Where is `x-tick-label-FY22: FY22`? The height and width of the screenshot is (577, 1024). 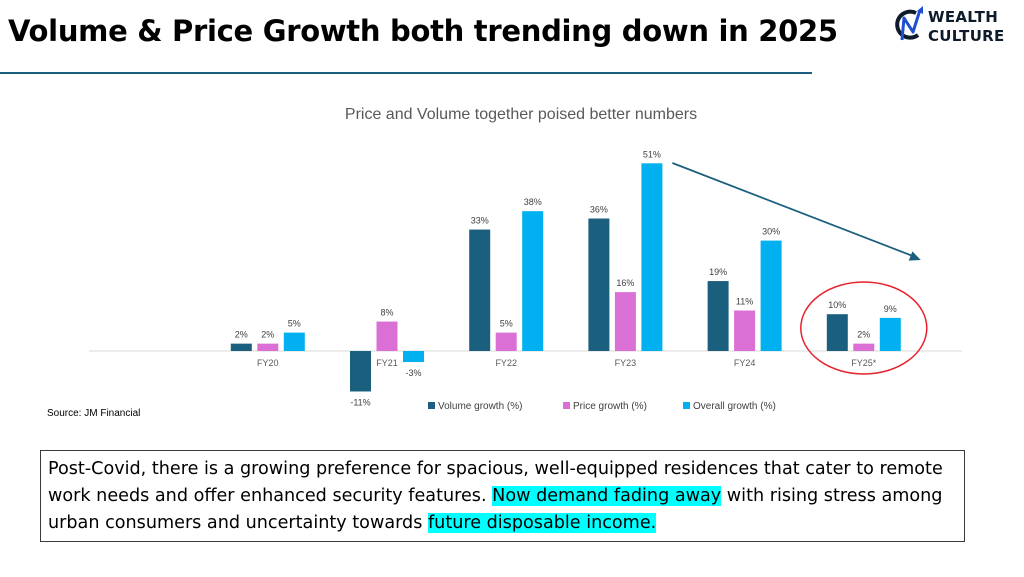 x-tick-label-FY22: FY22 is located at coordinates (506, 363).